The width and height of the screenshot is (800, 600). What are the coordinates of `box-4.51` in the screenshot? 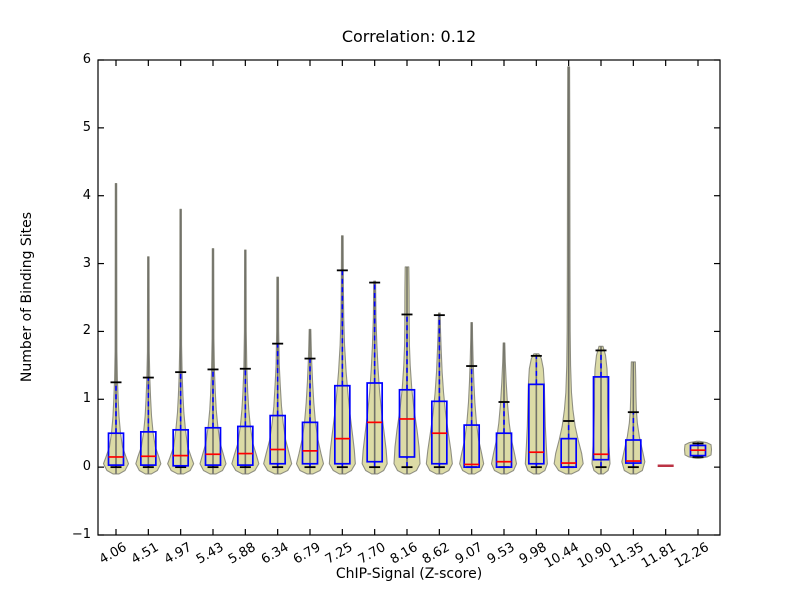 It's located at (148, 448).